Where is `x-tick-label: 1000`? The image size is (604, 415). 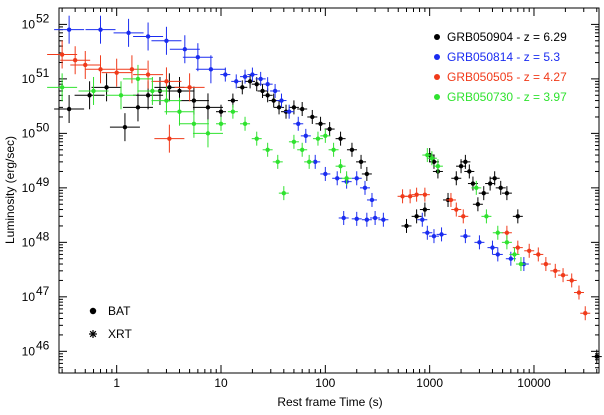
x-tick-label: 1000 is located at coordinates (429, 383).